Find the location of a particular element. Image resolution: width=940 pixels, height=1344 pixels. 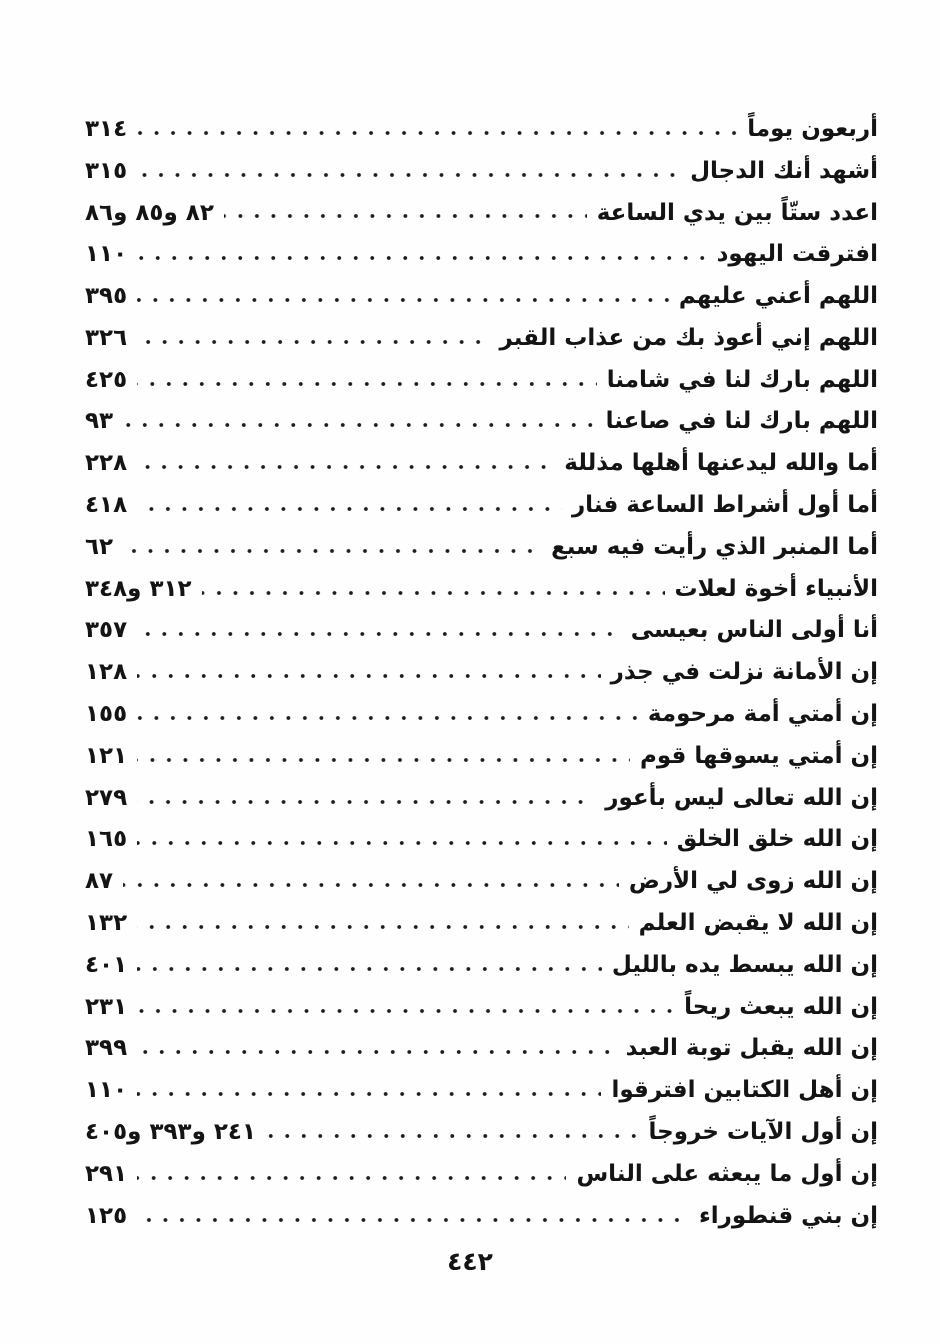

entry-title: اعدد ستّاً بين يدي الساعة is located at coordinates (737, 212).